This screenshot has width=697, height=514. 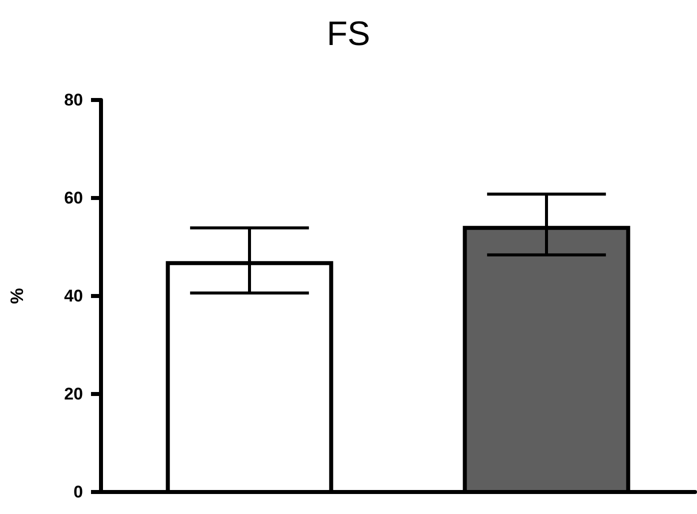 What do you see at coordinates (78, 492) in the screenshot?
I see `y-tick-label: 0` at bounding box center [78, 492].